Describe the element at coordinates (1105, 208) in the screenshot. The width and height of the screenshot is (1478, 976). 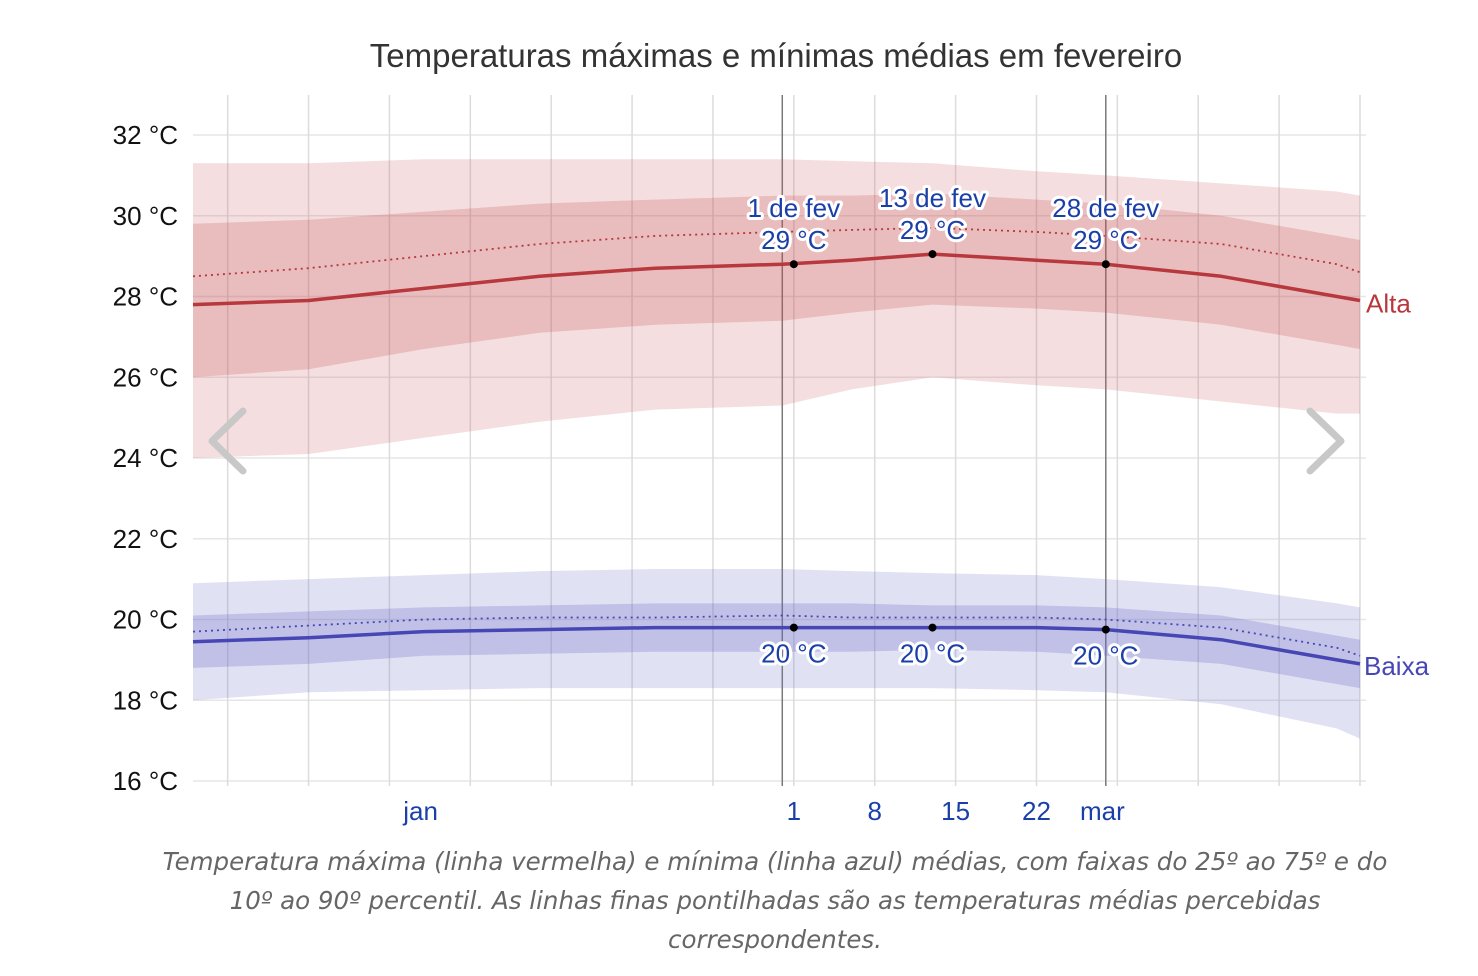
I see `annotation-date-label: 28 de fev` at that location.